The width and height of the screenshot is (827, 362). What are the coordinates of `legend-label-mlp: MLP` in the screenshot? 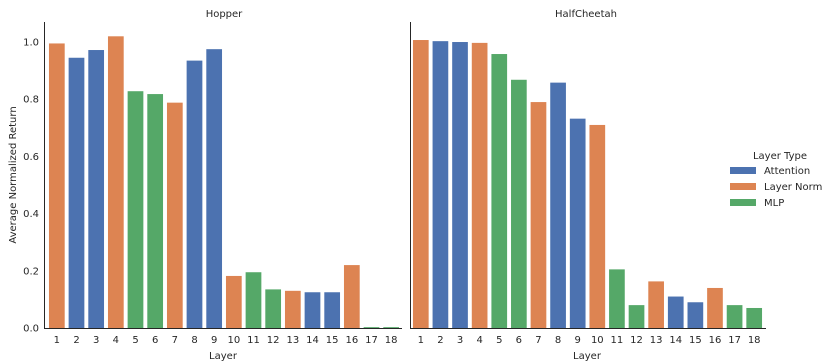 It's located at (774, 203).